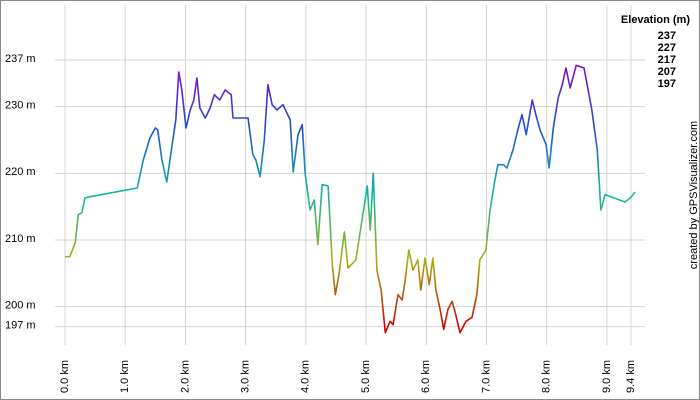 This screenshot has width=700, height=400. I want to click on credit: created by GPSVisualizer.com, so click(694, 195).